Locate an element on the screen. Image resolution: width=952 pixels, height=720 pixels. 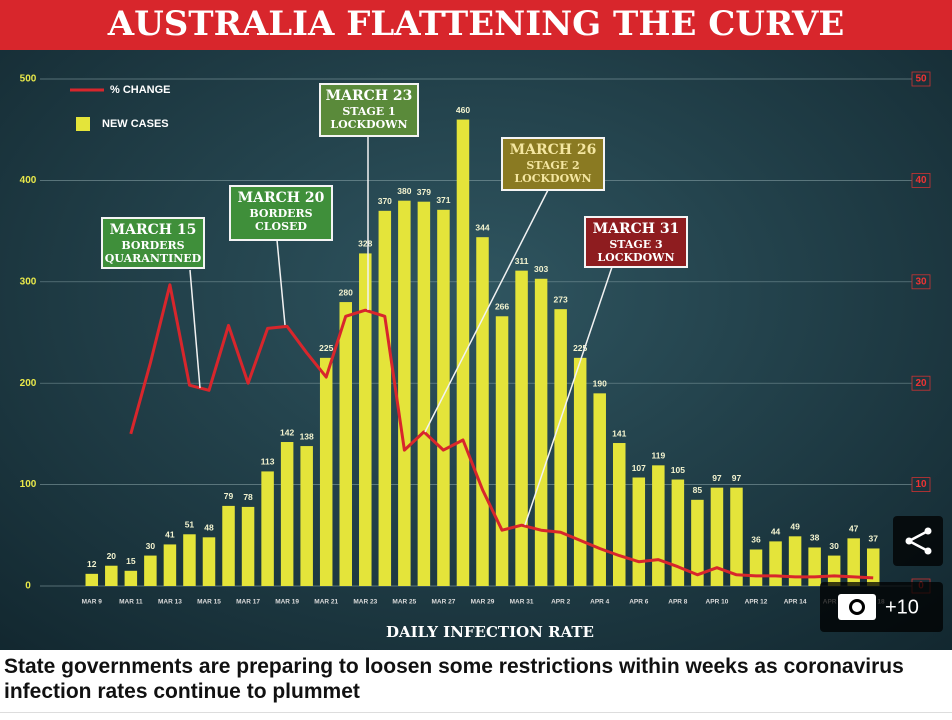
annotation-line: QUARANTINED is located at coordinates (153, 258).